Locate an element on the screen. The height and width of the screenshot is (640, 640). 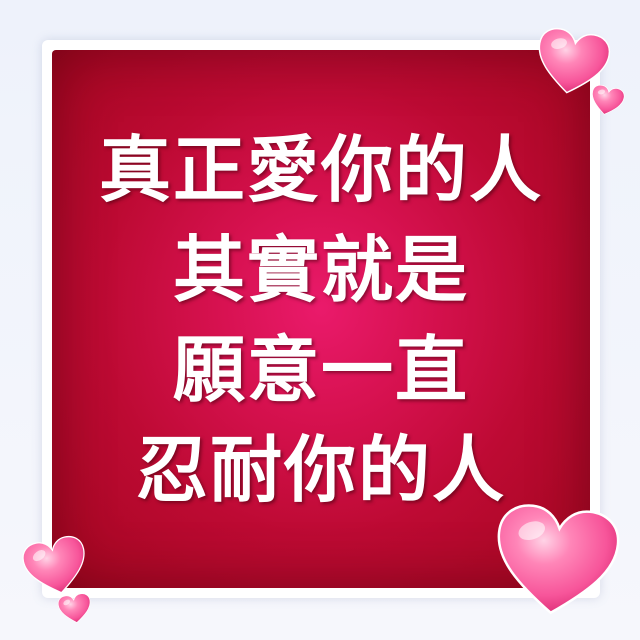
quote-line-4: 忍耐你的人 is located at coordinates (320, 470).